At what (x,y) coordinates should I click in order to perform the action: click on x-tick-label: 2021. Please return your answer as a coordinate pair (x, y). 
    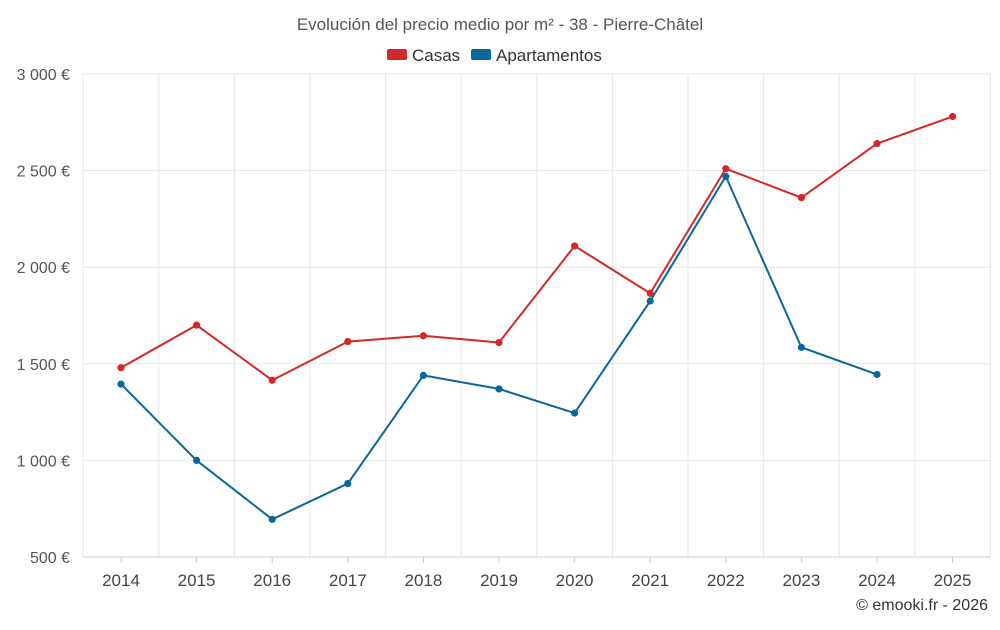
    Looking at the image, I should click on (650, 580).